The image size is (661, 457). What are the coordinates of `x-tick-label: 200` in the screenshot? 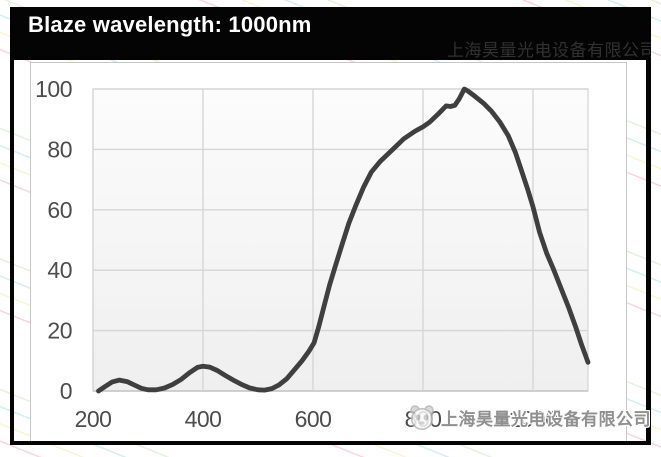 It's located at (93, 419).